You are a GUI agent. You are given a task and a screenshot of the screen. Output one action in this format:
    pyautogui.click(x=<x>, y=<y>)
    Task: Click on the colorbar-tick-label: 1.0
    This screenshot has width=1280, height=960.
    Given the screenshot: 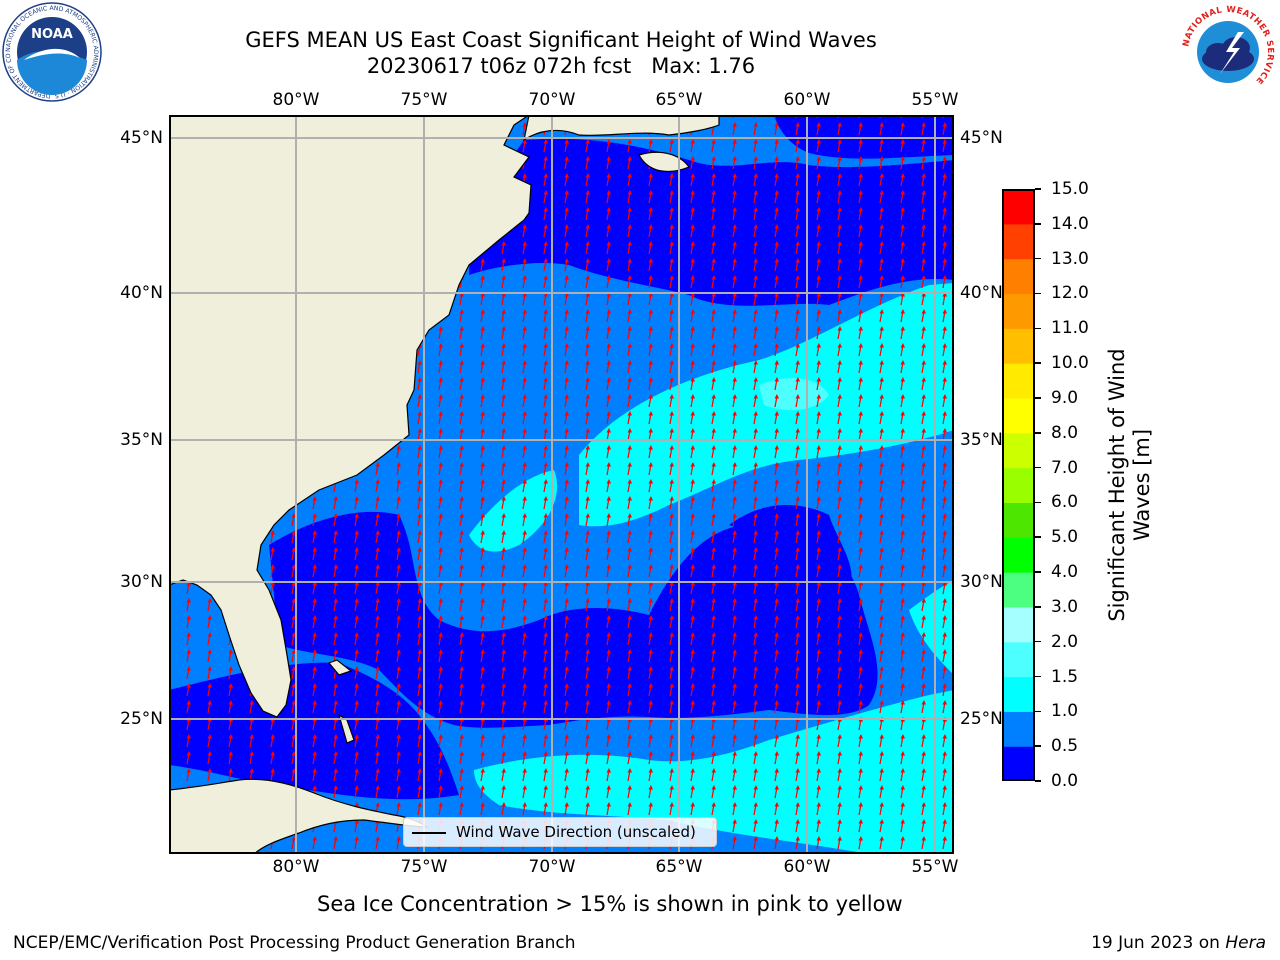 What is the action you would take?
    pyautogui.click(x=1065, y=711)
    